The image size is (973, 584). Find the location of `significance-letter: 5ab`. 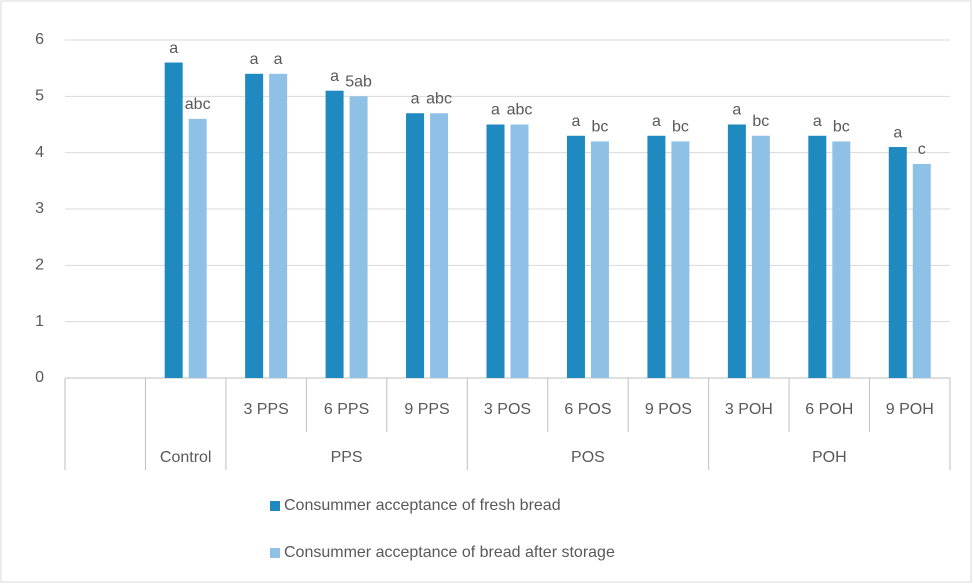

significance-letter: 5ab is located at coordinates (358, 82).